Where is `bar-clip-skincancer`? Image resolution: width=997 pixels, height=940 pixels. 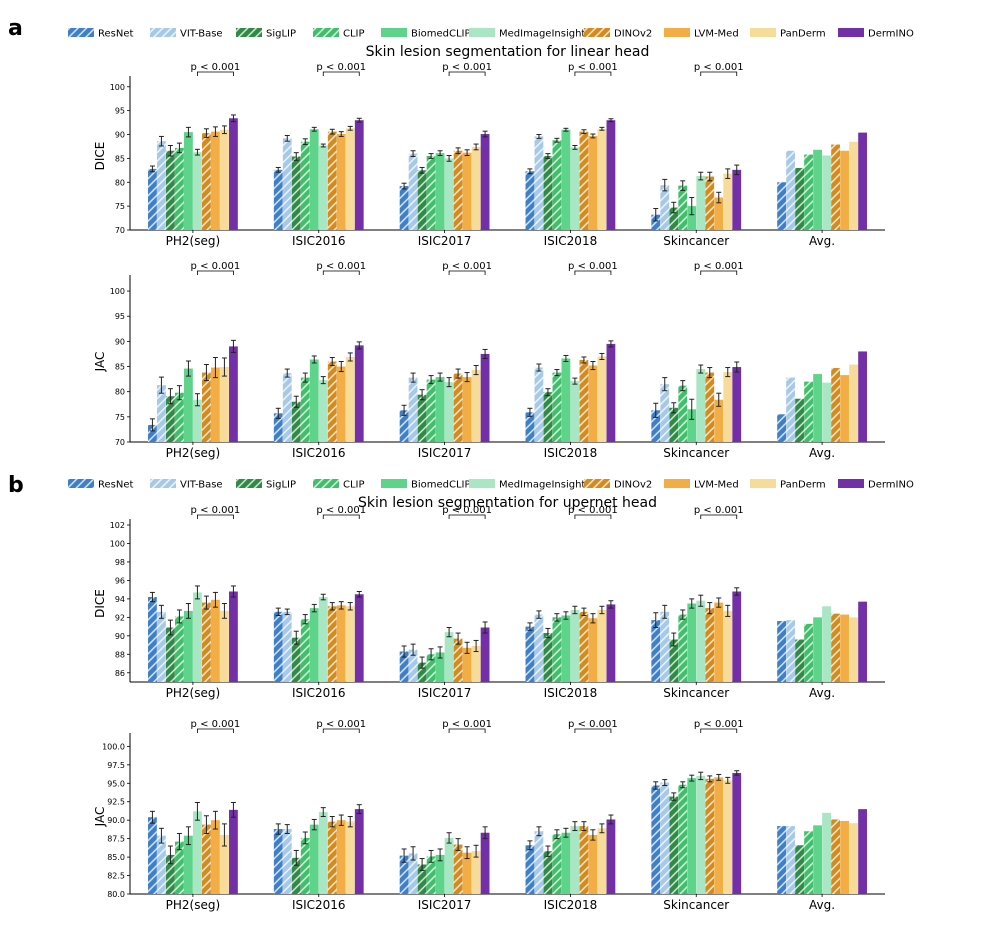 bar-clip-skincancer is located at coordinates (683, 839).